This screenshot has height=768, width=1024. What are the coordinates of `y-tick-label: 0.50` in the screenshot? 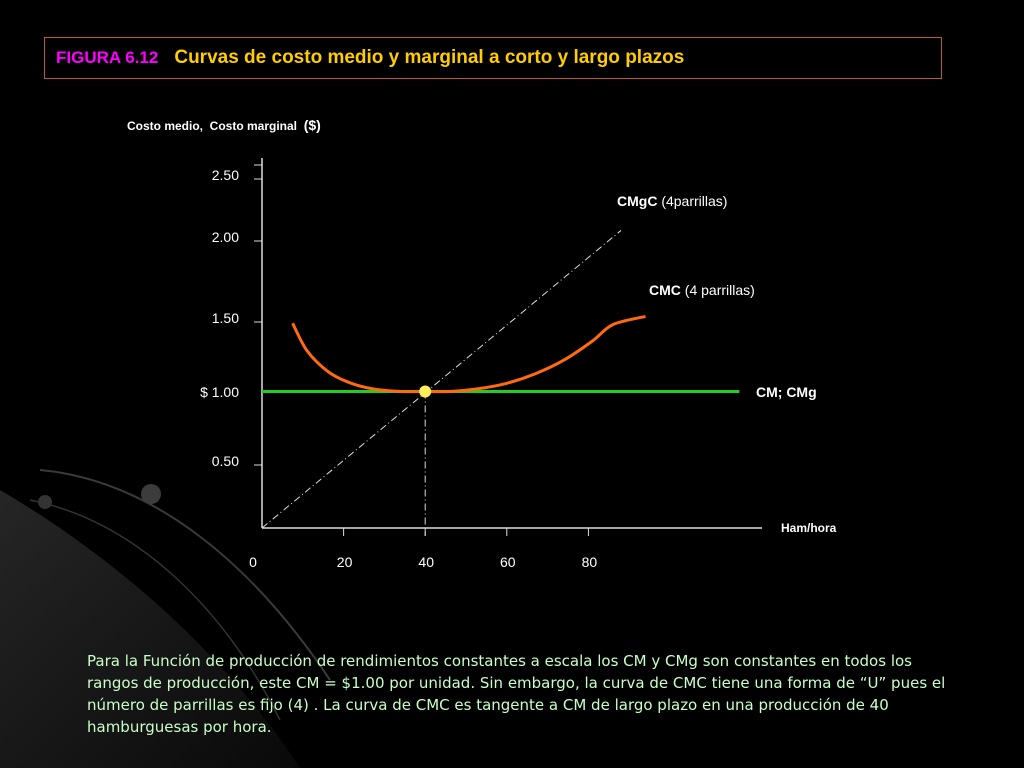 It's located at (225, 461).